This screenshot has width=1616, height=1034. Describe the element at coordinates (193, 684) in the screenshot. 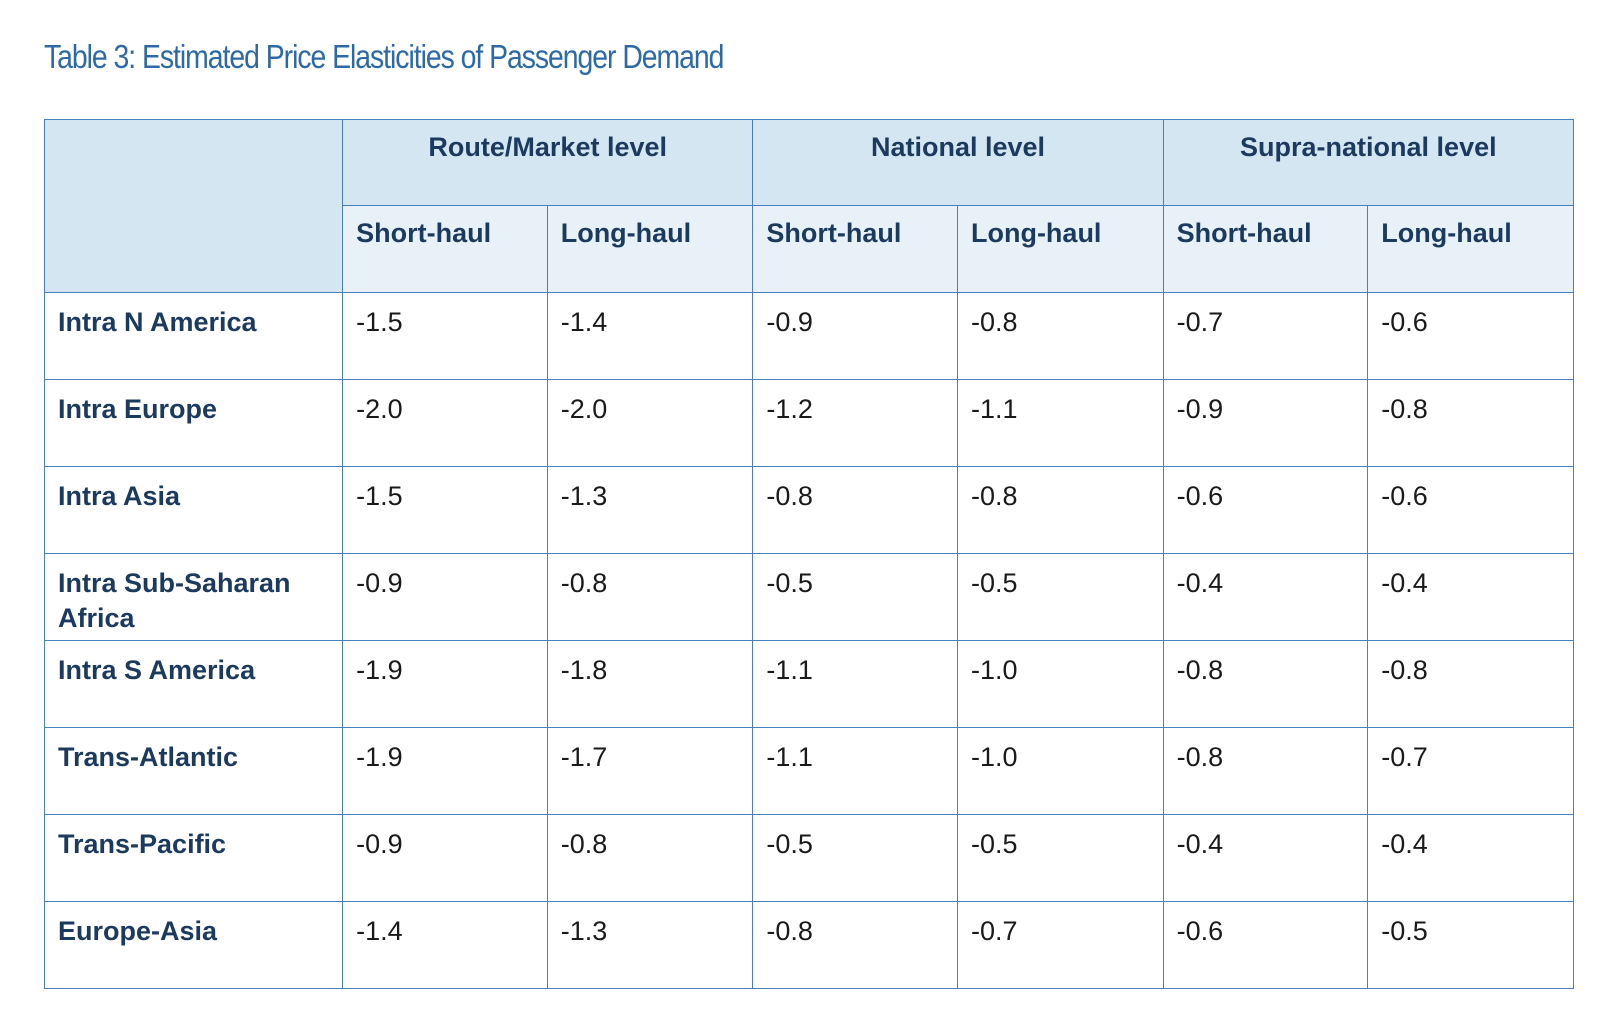

I see `row-label: Intra S America` at that location.